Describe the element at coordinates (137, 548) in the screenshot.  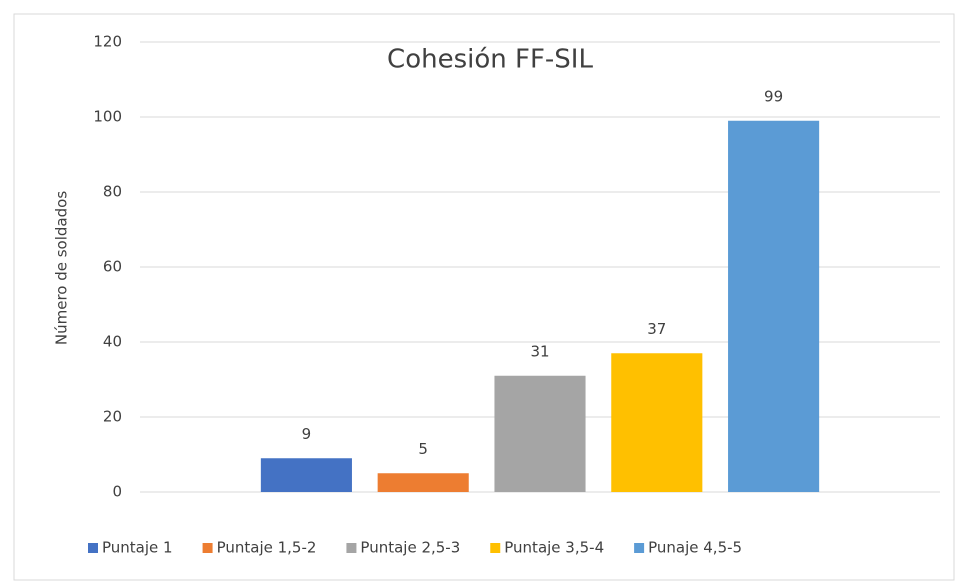
I see `legend-label: Puntaje 1` at that location.